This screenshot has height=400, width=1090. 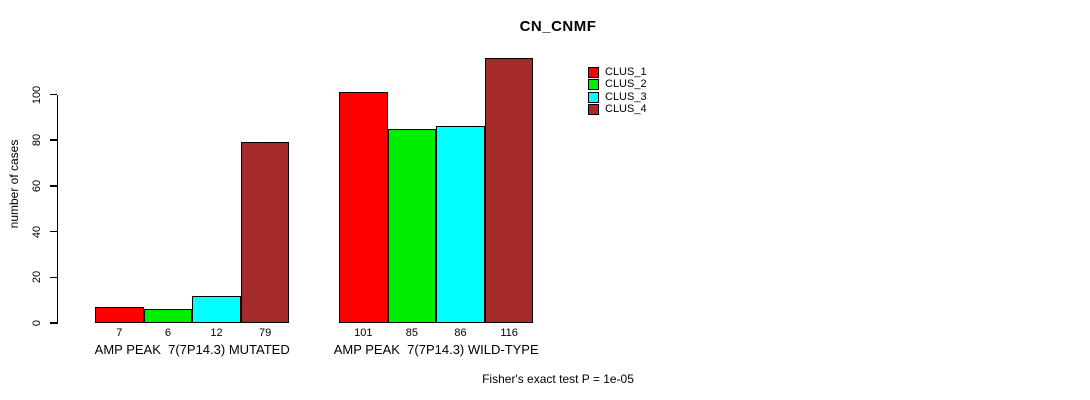 I want to click on y-axis-line, so click(x=57, y=209).